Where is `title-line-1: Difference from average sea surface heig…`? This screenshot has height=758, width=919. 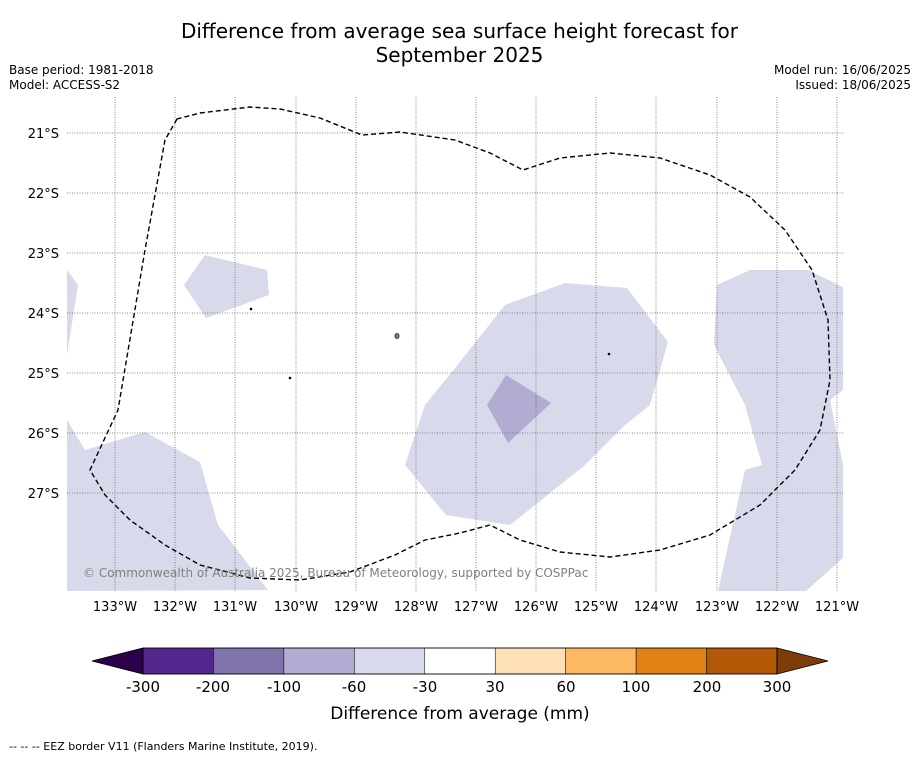
title-line-1: Difference from average sea surface heig… is located at coordinates (459, 31).